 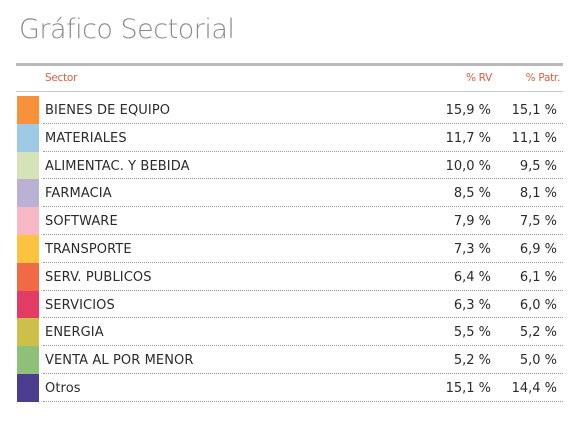 I want to click on table-row: ALIMENTAC. Y BEBIDA 10,0 % 9,5 %, so click(x=289, y=165).